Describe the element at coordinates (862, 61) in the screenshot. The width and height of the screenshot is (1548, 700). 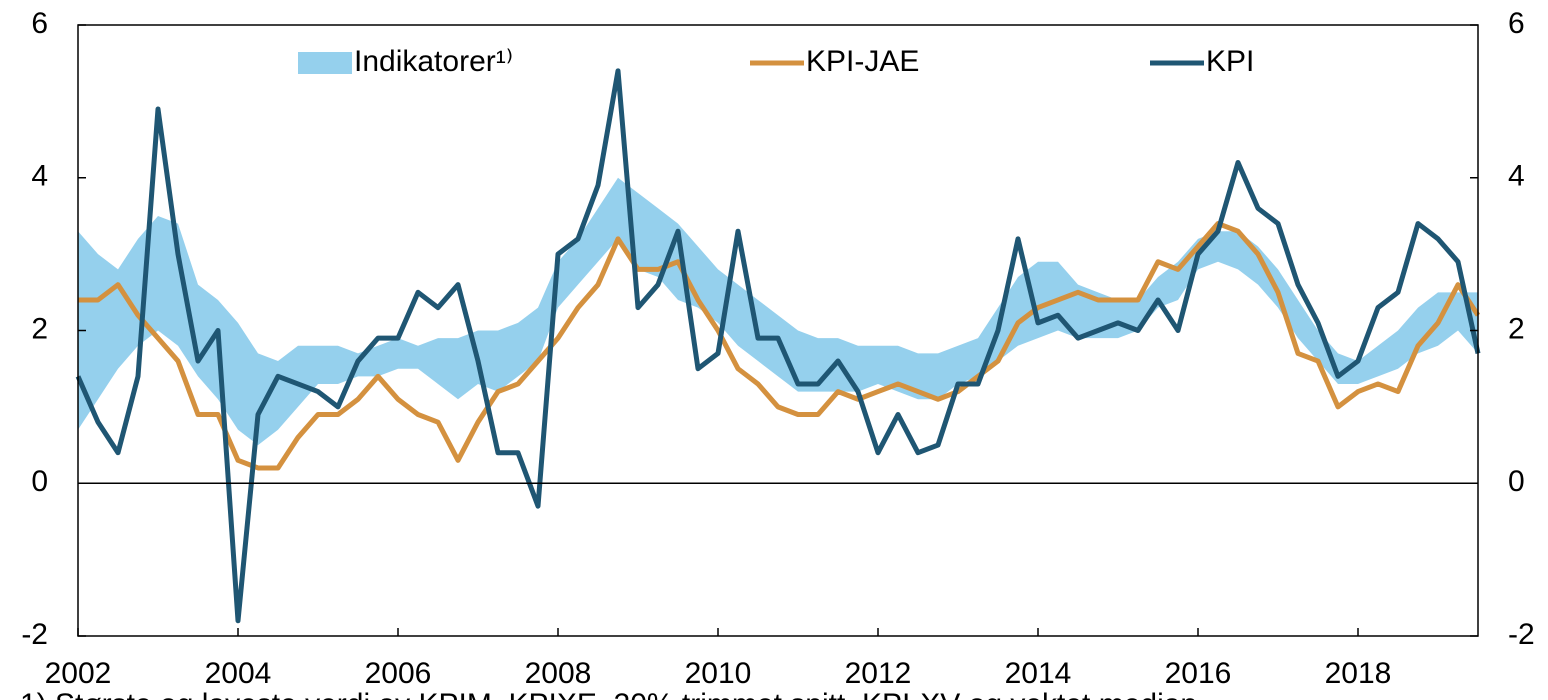
I see `legend-label: KPI-JAE` at that location.